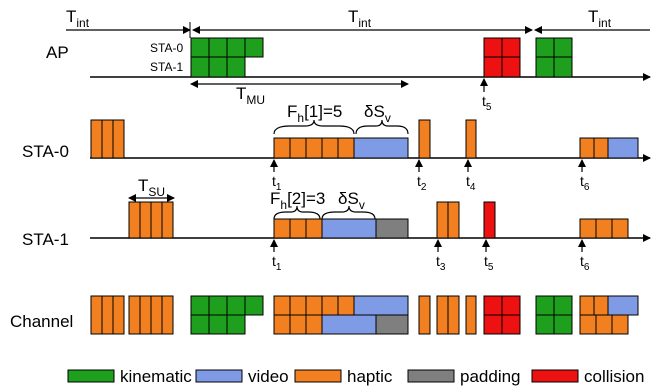 The image size is (662, 392). Describe the element at coordinates (422, 183) in the screenshot. I see `marker-sta0-t2-label: t2` at that location.